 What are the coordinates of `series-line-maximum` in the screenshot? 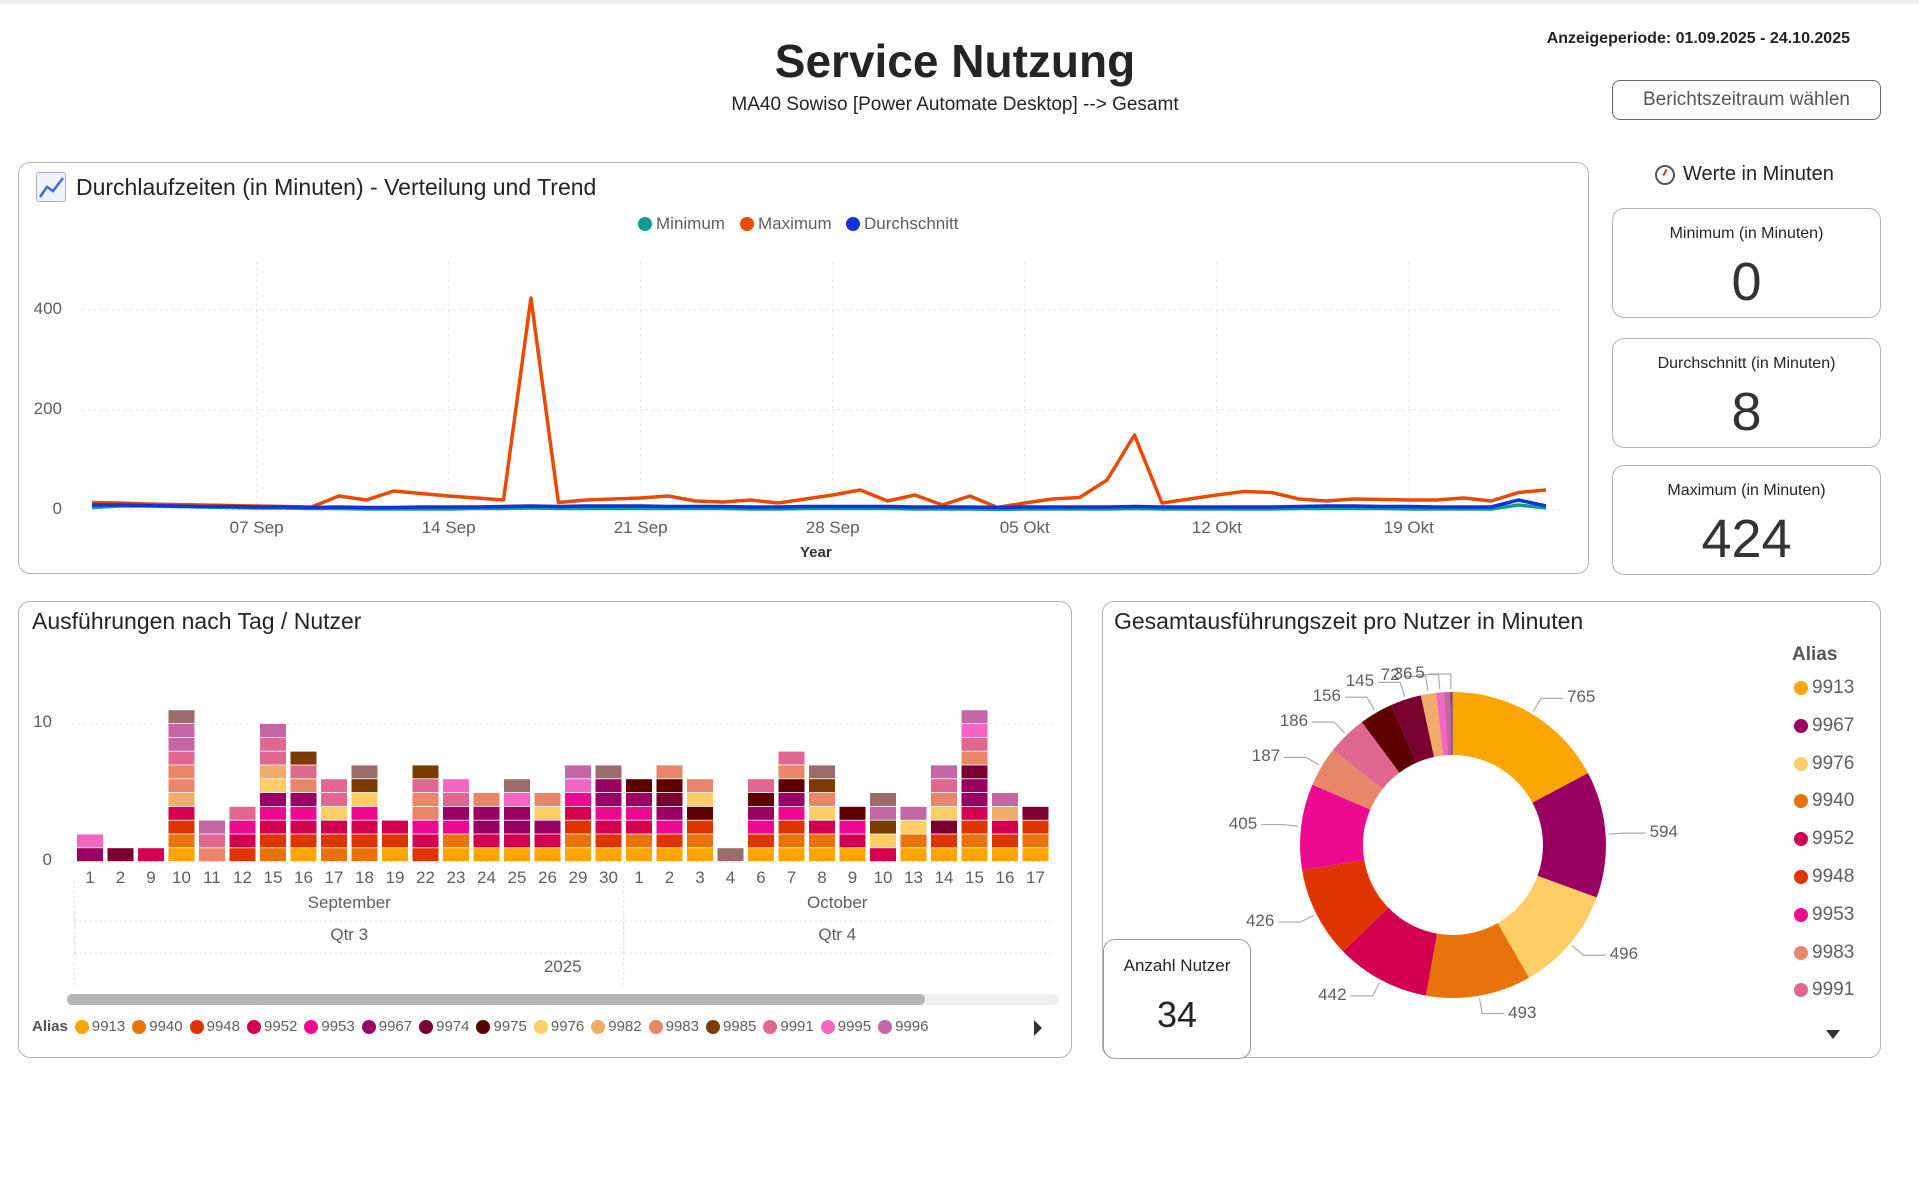 It's located at (819, 403).